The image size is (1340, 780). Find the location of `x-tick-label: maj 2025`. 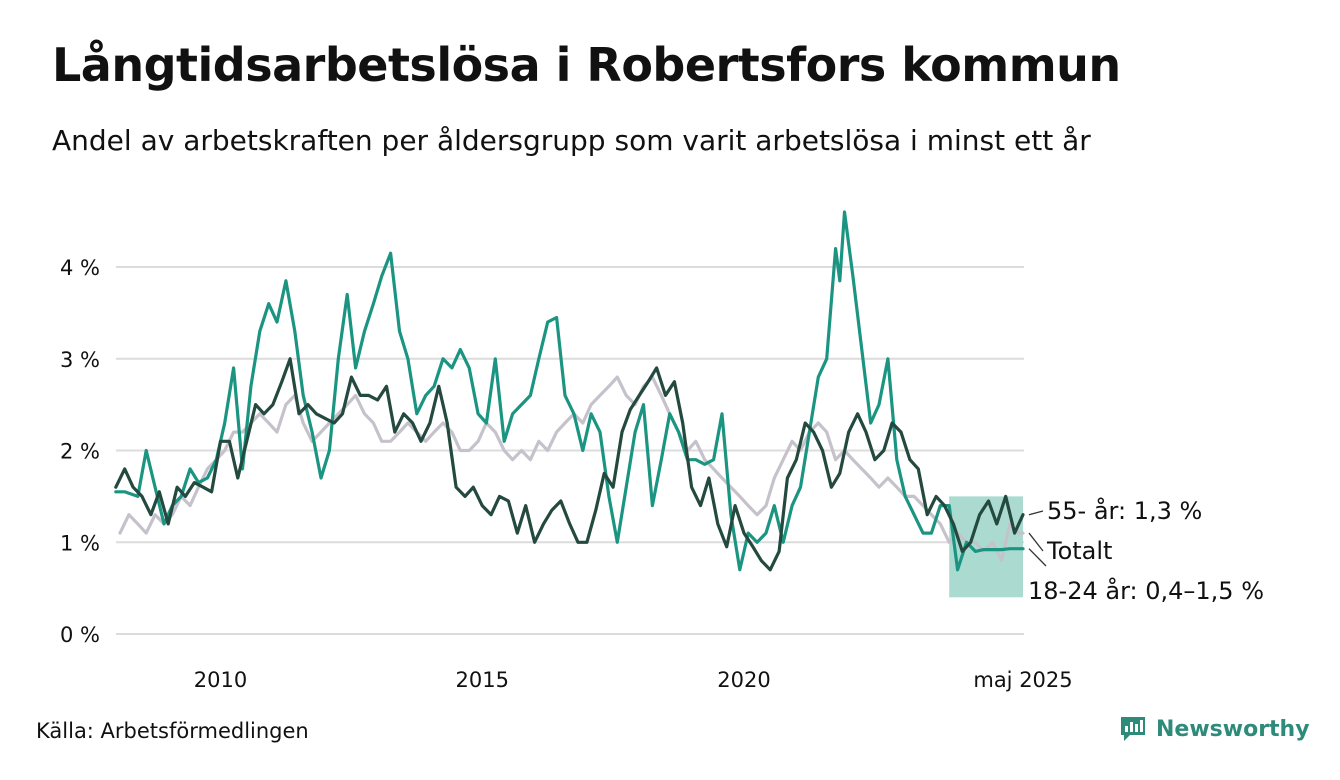

x-tick-label: maj 2025 is located at coordinates (1022, 680).